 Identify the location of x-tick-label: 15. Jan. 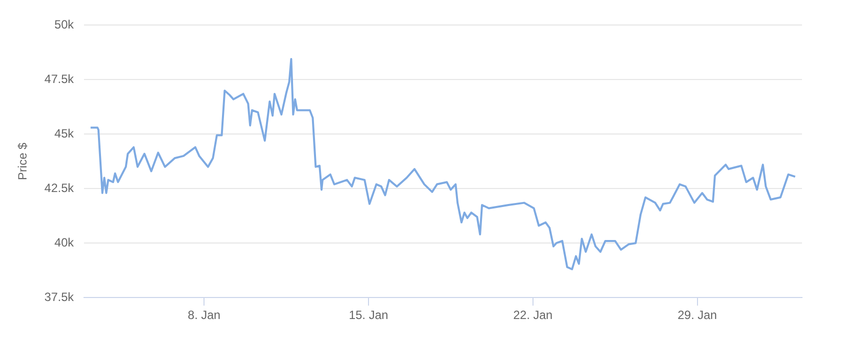
(368, 315).